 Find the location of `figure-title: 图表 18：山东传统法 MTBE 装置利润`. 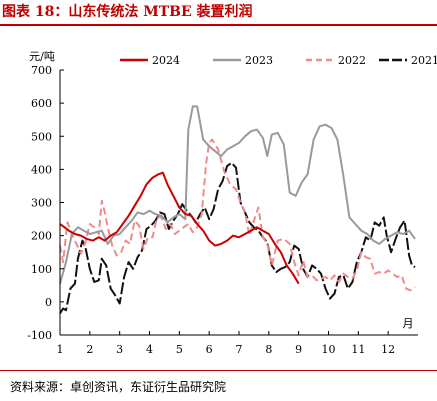

figure-title: 图表 18：山东传统法 MTBE 装置利润 is located at coordinates (127, 12).